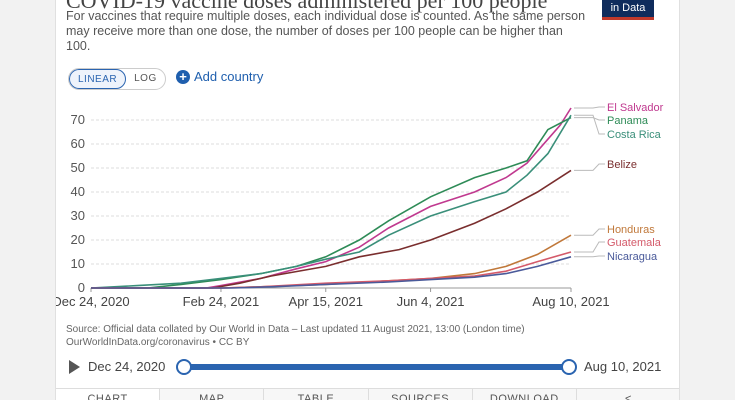  What do you see at coordinates (431, 301) in the screenshot?
I see `x-tick-label: Jun 4, 2021` at bounding box center [431, 301].